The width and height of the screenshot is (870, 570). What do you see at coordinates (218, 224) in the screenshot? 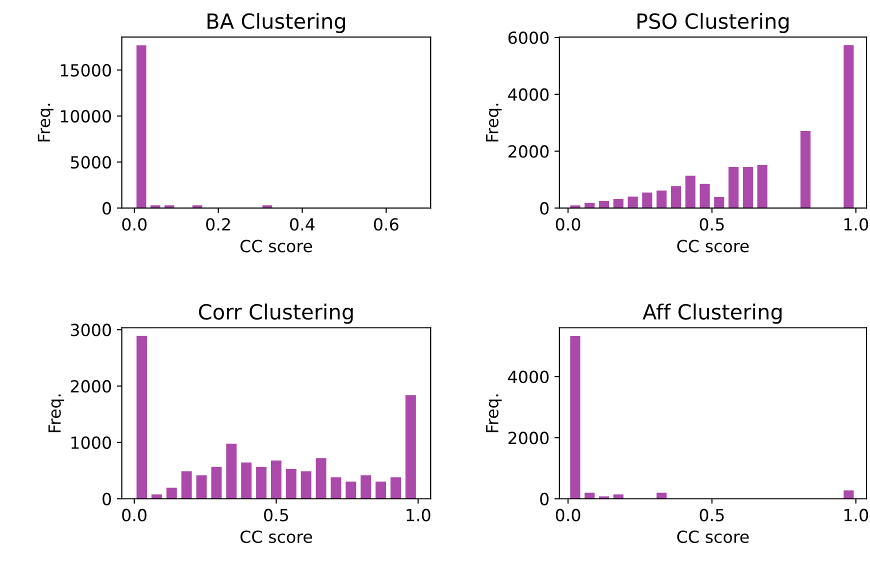
I see `x-tick-label: 0.2` at bounding box center [218, 224].